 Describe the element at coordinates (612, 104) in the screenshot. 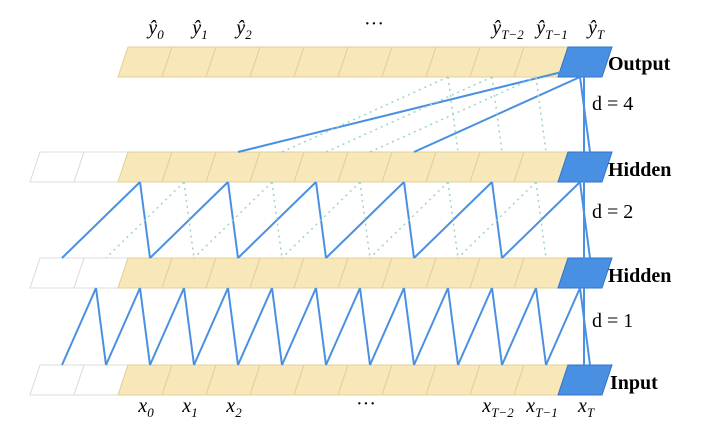

I see `dilation-label: d = 4` at that location.